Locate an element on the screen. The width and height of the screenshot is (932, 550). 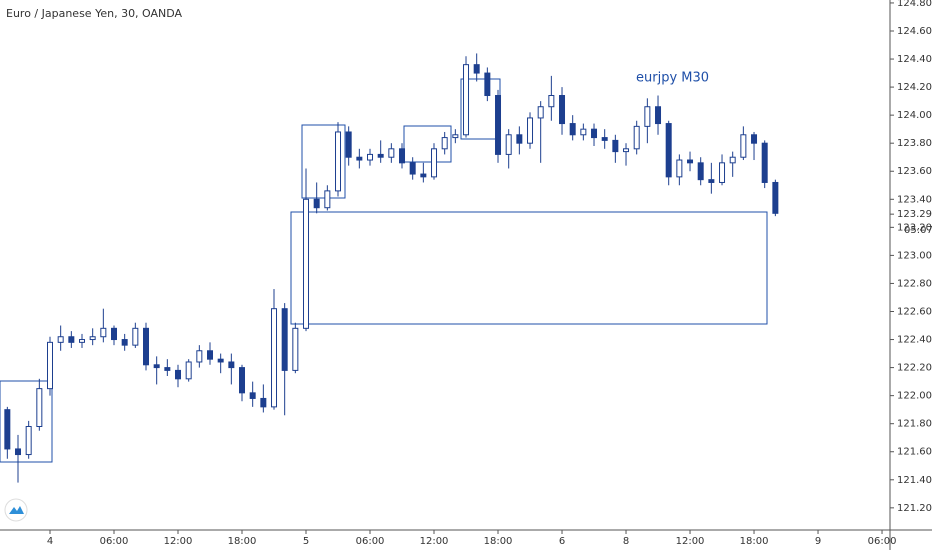
y-tick-label: 121.400 is located at coordinates (914, 480).